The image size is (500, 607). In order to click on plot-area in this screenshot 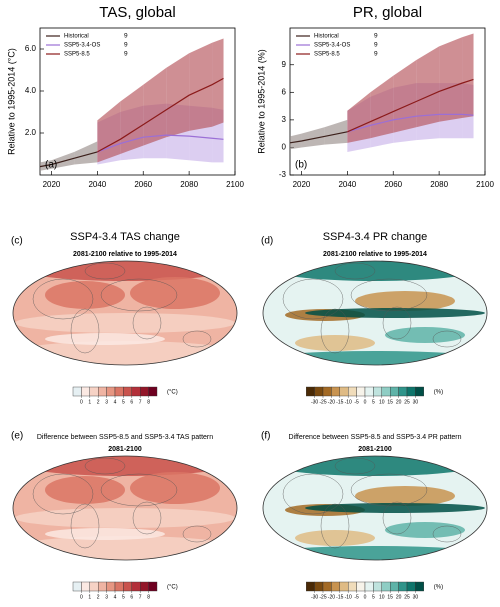, I will do `click(381, 93)`.